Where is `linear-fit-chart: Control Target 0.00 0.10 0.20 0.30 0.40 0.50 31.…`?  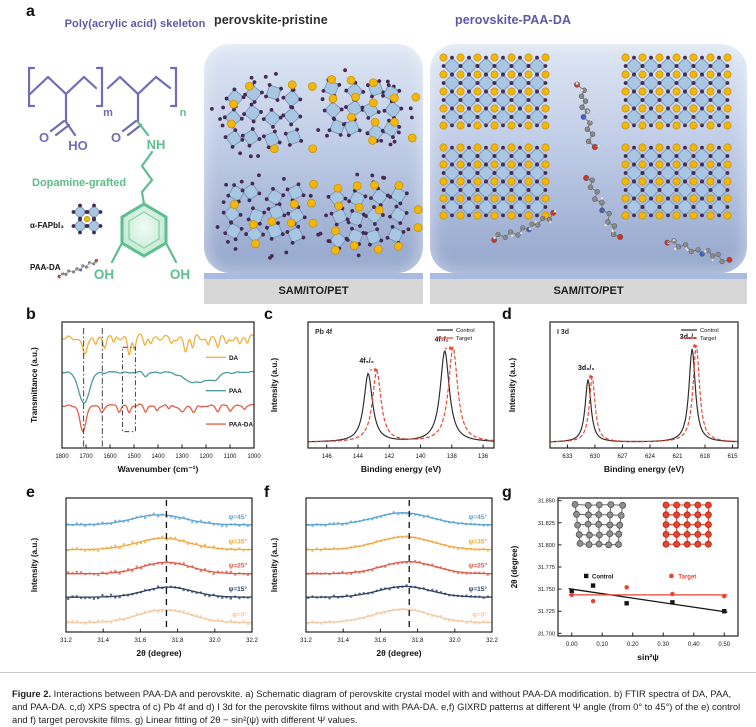
linear-fit-chart: Control Target 0.00 0.10 0.20 0.30 0.40 0.50 31.… is located at coordinates (624, 579).